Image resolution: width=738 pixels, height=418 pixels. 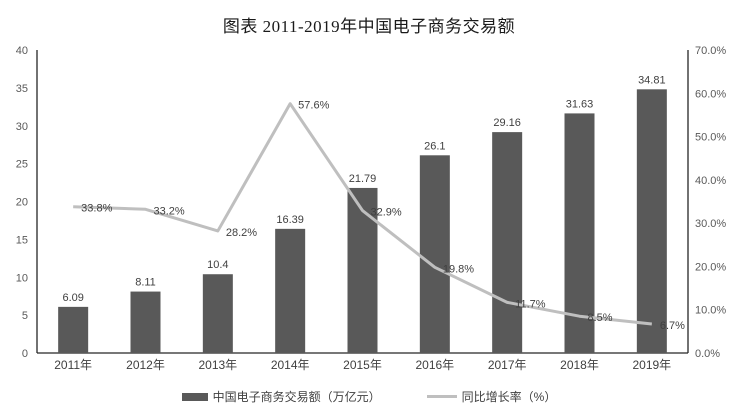 What do you see at coordinates (22, 203) in the screenshot?
I see `left-axis-tick: 20` at bounding box center [22, 203].